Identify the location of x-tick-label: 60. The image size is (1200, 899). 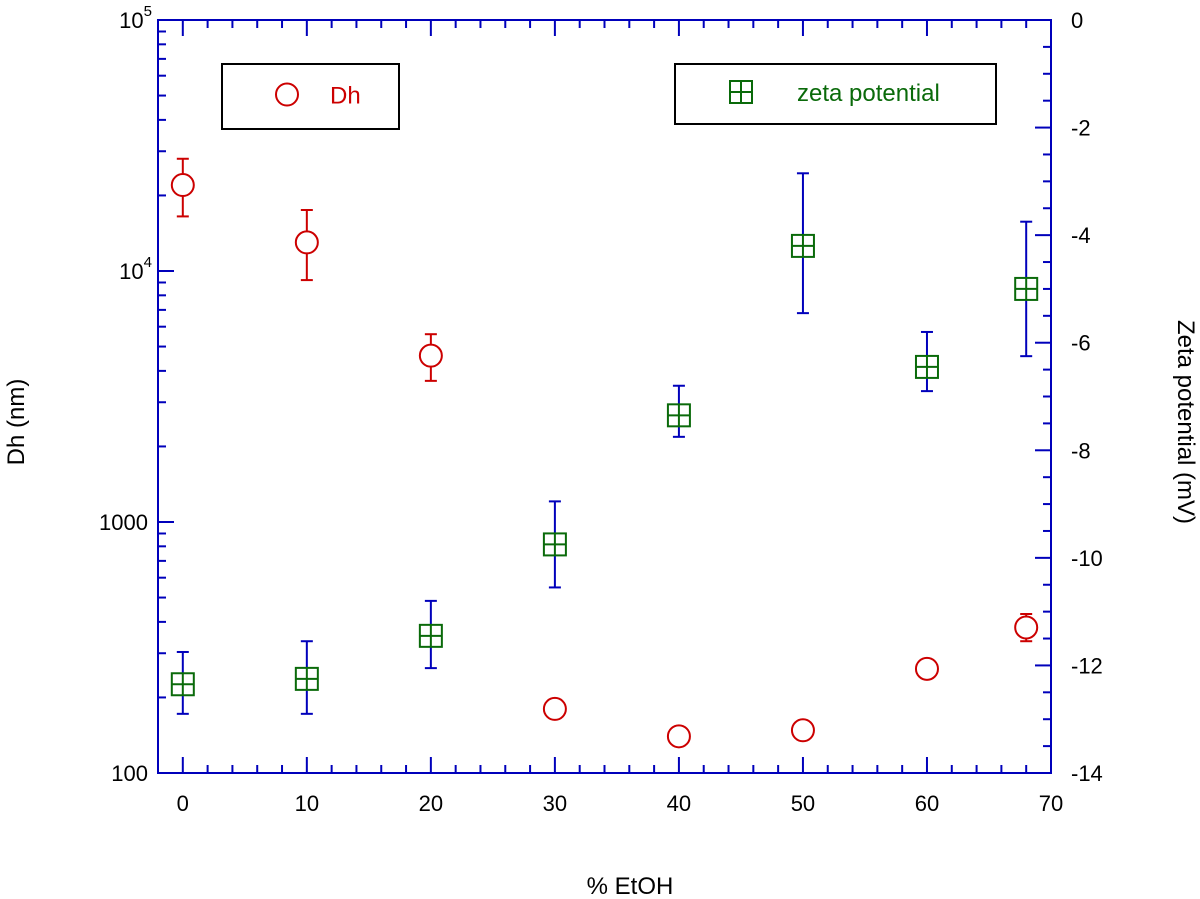
(927, 803).